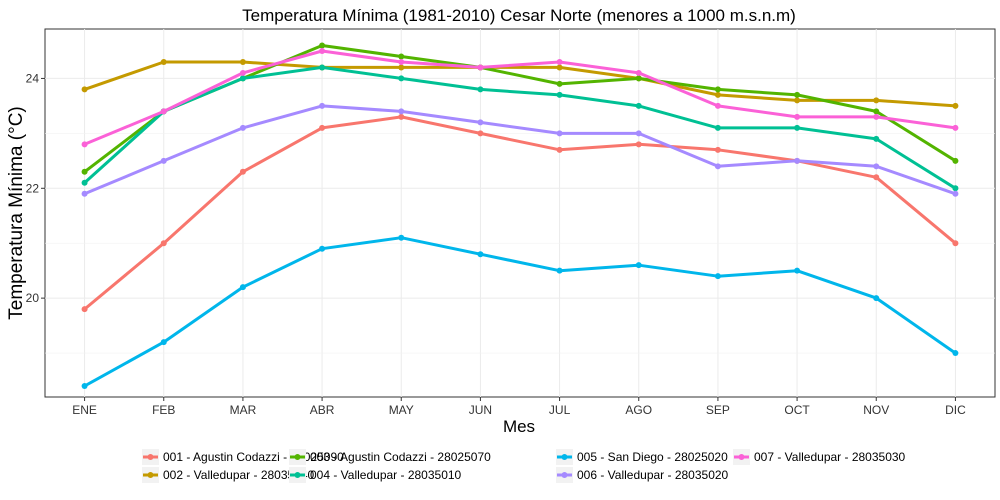 Image resolution: width=1000 pixels, height=500 pixels. What do you see at coordinates (386, 475) in the screenshot?
I see `legend-label: 004 - Valledupar - 28035010` at bounding box center [386, 475].